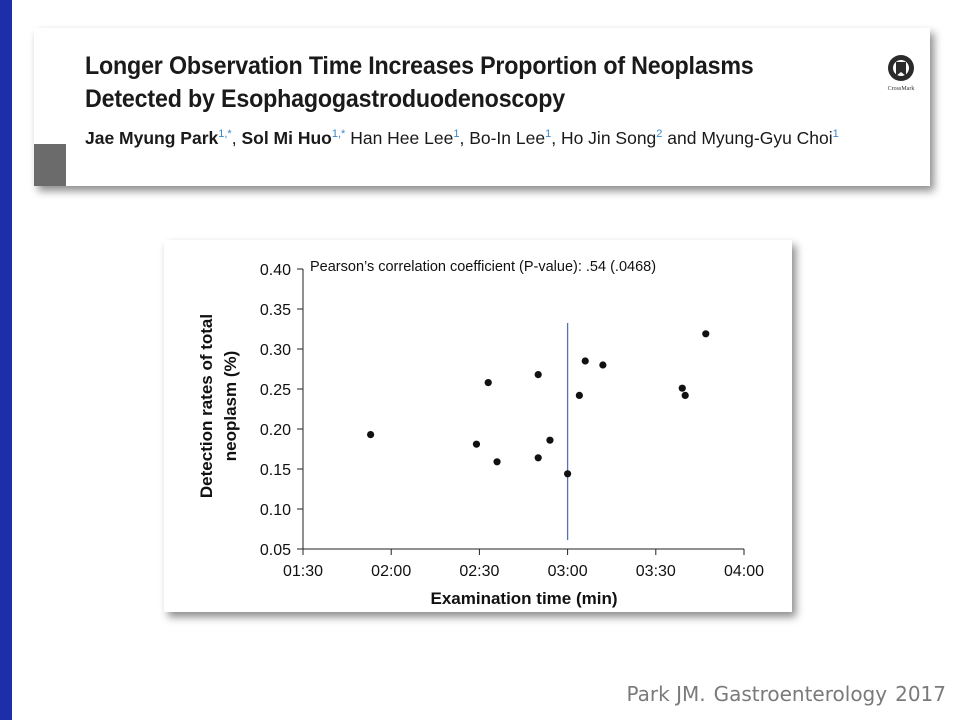 This screenshot has width=960, height=720. Describe the element at coordinates (275, 550) in the screenshot. I see `y-tick-label: 0.05` at that location.